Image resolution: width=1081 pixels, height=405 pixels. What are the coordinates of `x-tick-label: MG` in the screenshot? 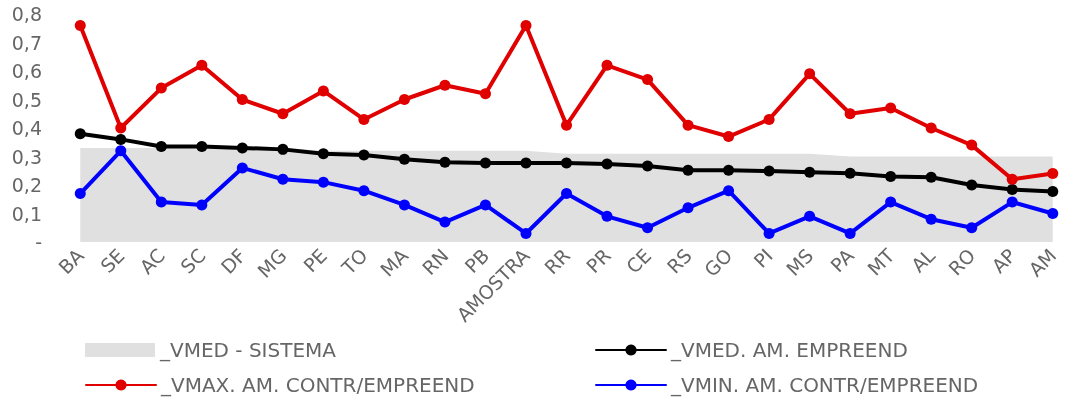 It's located at (272, 263).